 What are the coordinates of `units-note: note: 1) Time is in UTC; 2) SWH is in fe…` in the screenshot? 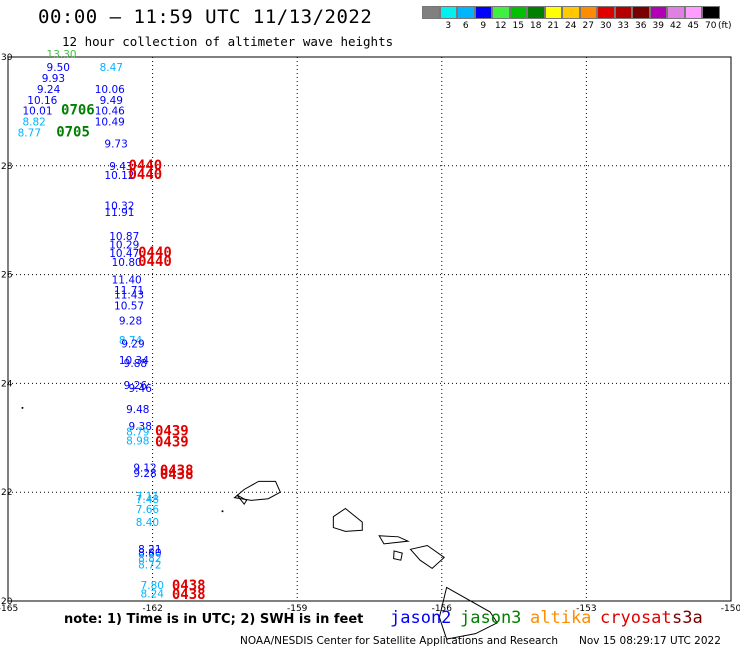 It's located at (214, 619).